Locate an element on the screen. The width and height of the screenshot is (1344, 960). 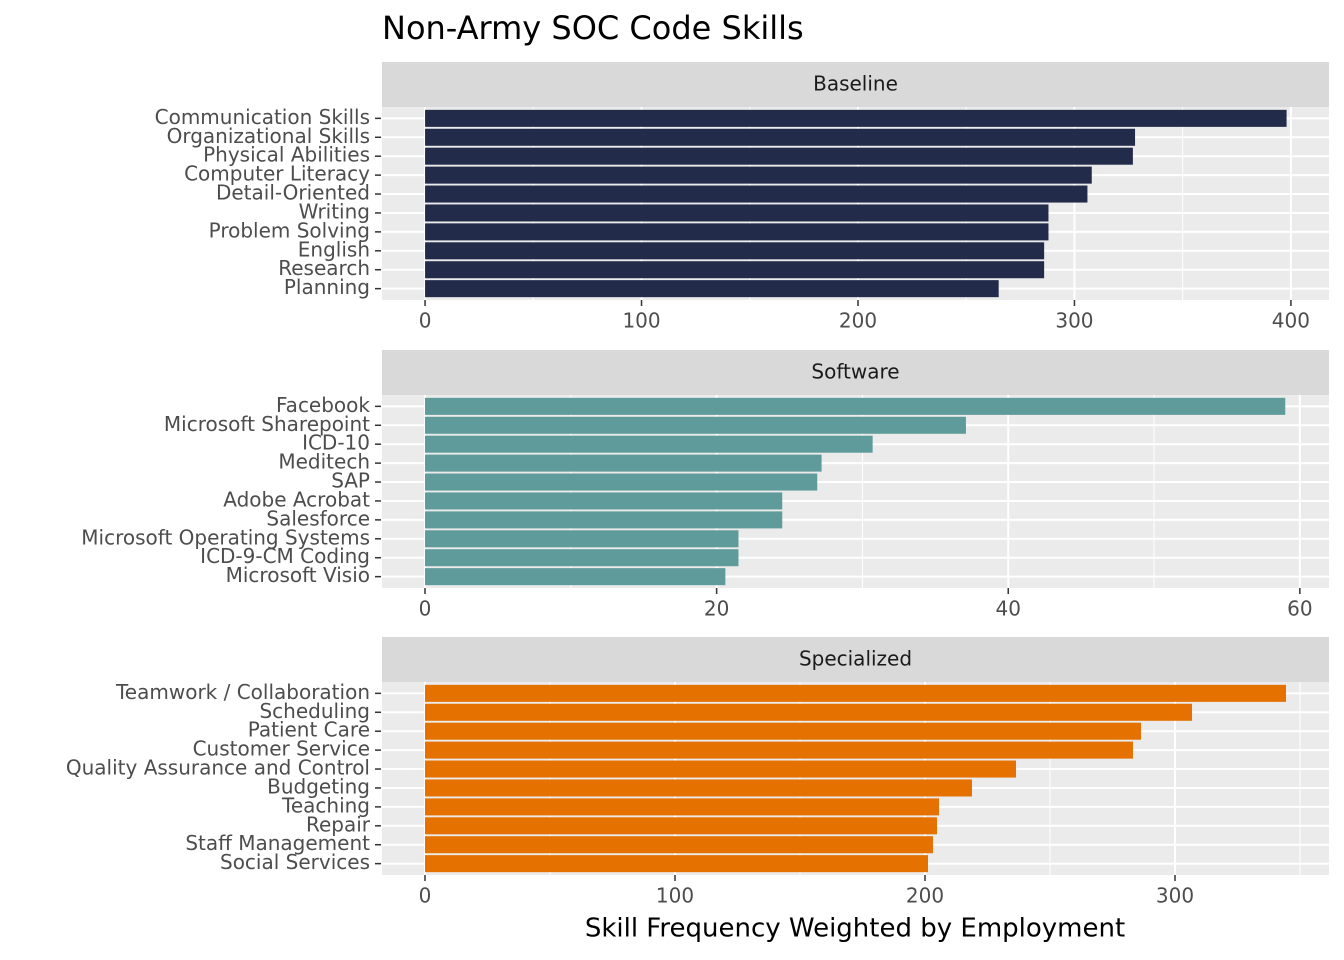
y-tick-label: Writing is located at coordinates (334, 211).